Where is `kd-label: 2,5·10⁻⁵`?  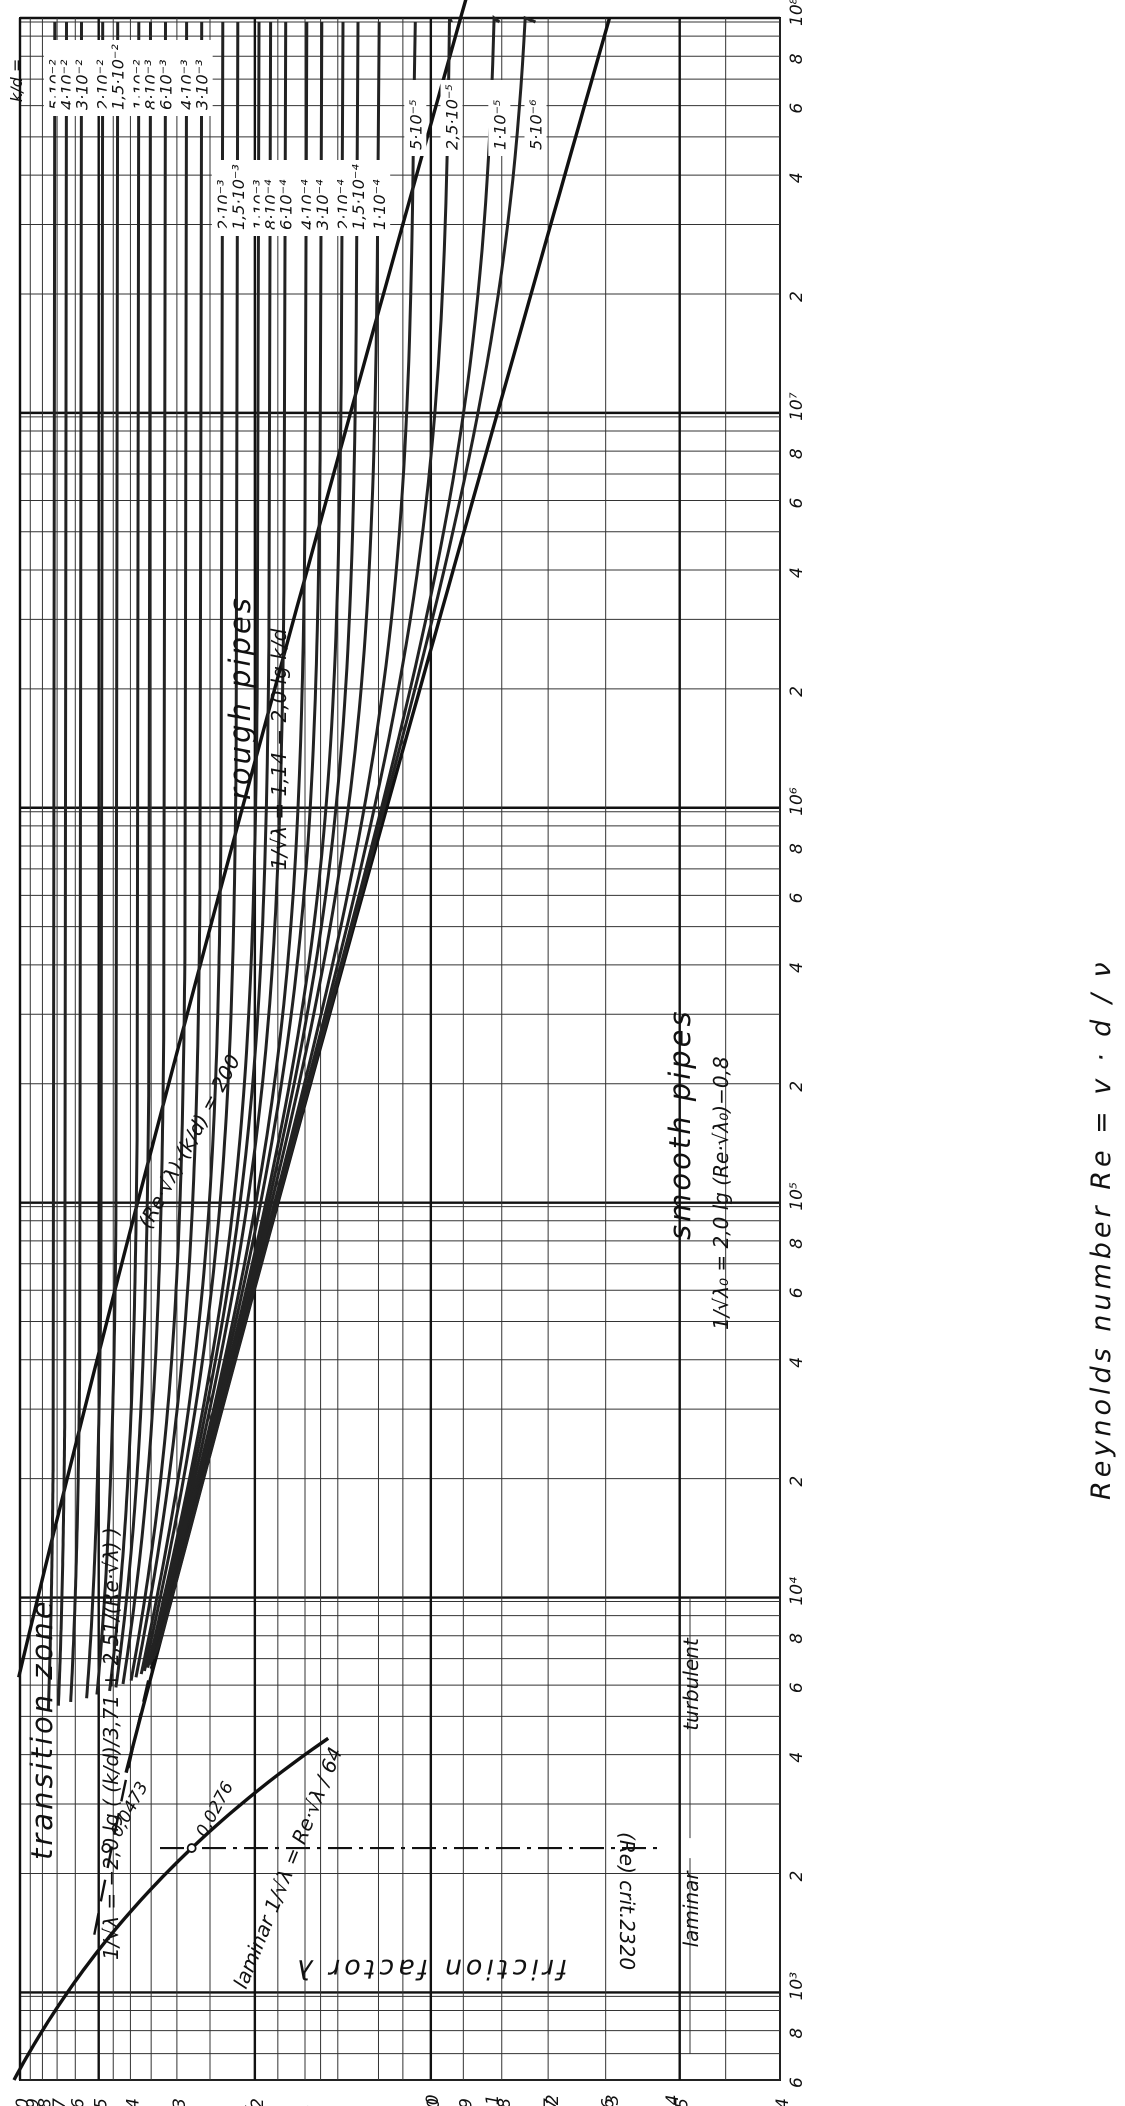
kd-label: 2,5·10⁻⁵ is located at coordinates (452, 117).